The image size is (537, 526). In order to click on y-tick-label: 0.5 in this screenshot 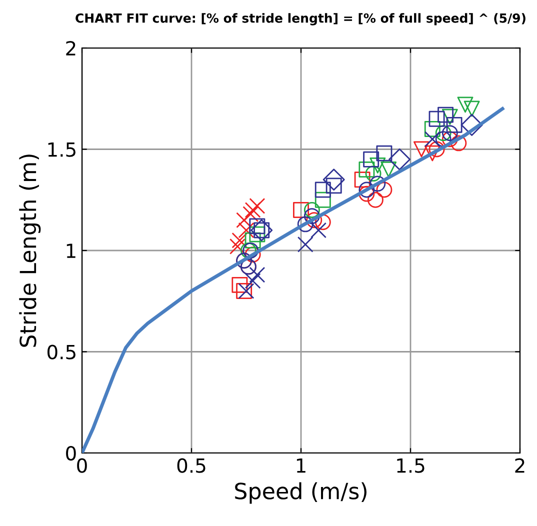, I will do `click(62, 352)`.